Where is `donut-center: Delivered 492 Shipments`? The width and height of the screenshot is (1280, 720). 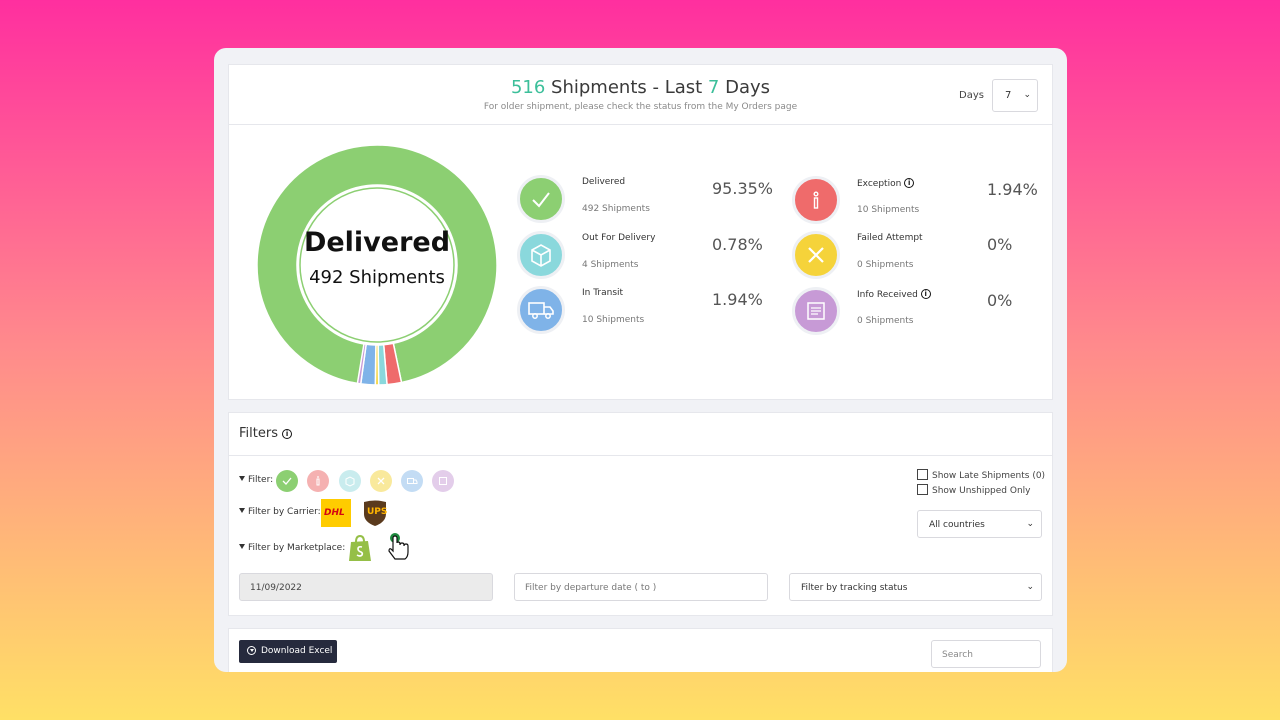
donut-center: Delivered 492 Shipments is located at coordinates (377, 265).